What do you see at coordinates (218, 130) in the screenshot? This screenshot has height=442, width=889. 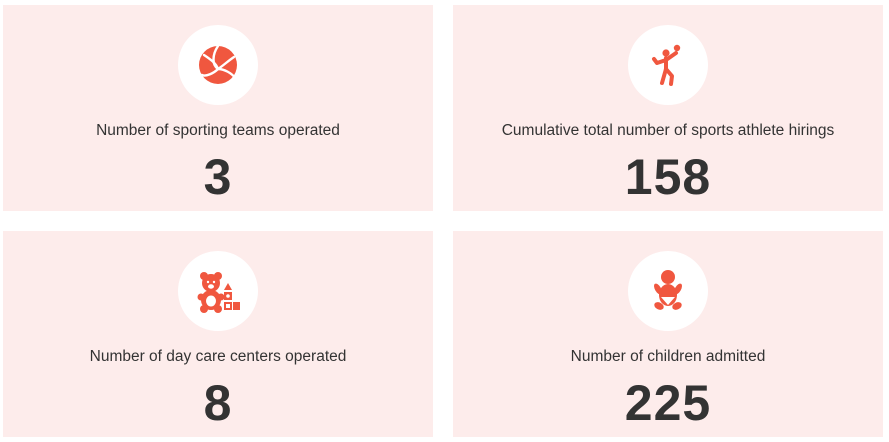 I see `stat-label: Number of sporting teams operated` at bounding box center [218, 130].